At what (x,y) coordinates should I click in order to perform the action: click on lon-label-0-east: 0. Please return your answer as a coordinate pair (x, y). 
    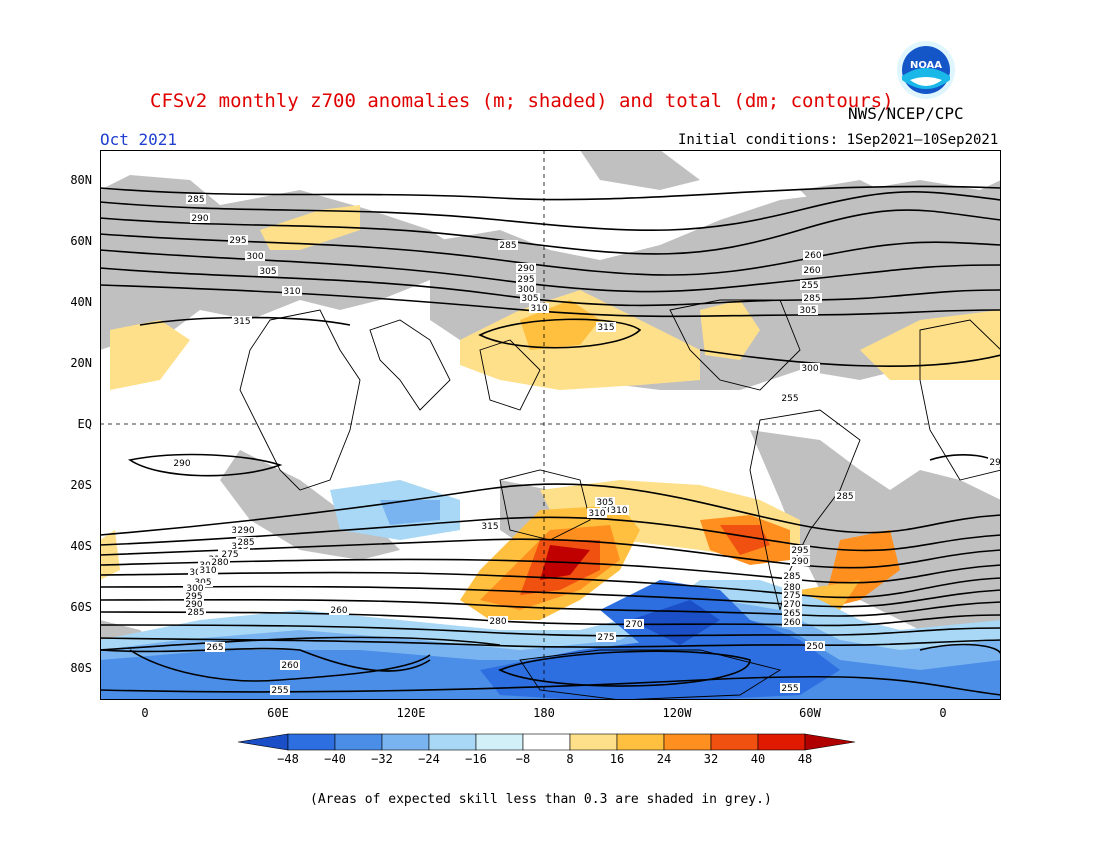
    Looking at the image, I should click on (943, 713).